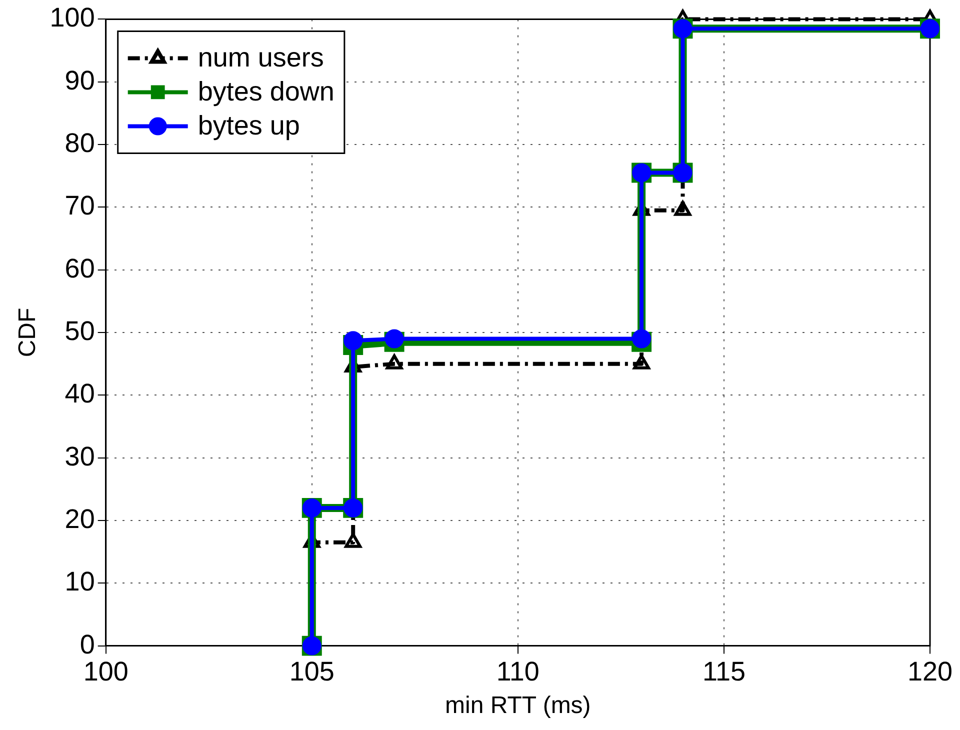 The image size is (960, 730). Describe the element at coordinates (79, 143) in the screenshot. I see `y-tick-label: 80` at that location.